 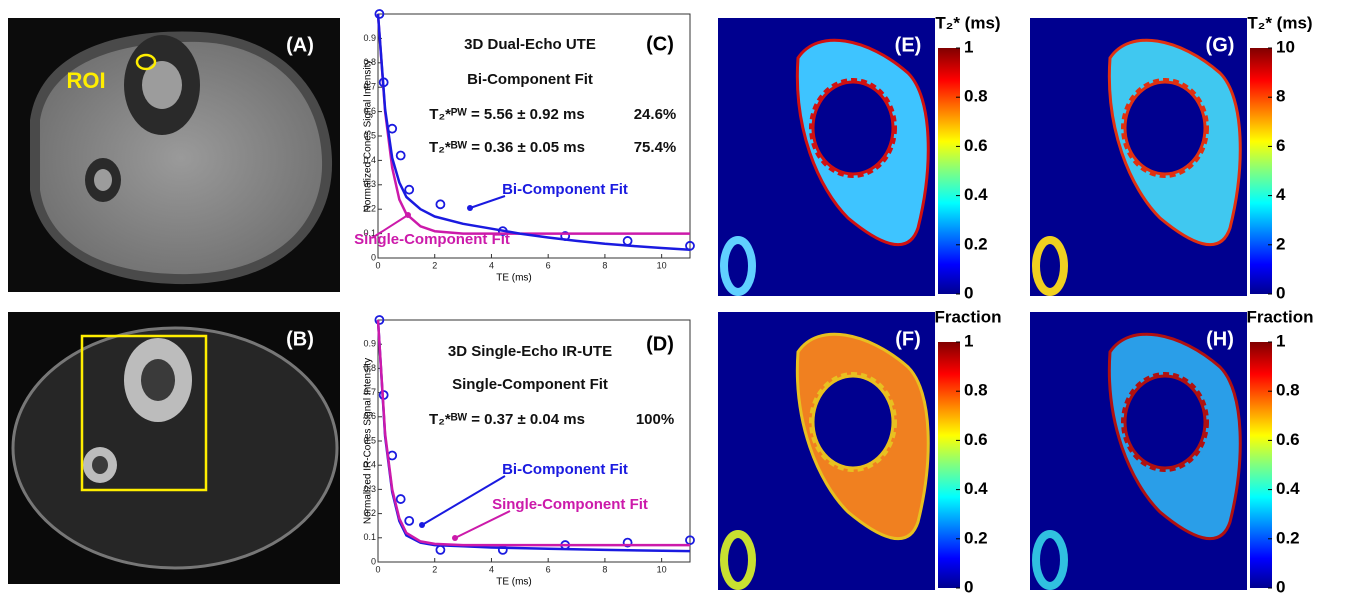 I want to click on panel-label: (H), so click(x=1220, y=339).